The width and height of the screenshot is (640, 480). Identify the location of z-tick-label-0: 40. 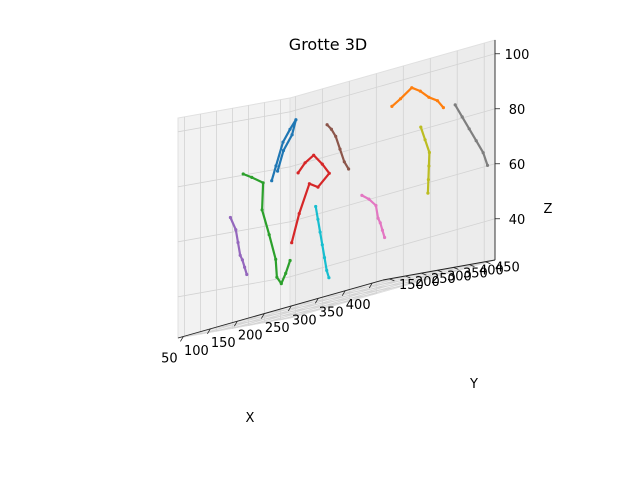
(517, 220).